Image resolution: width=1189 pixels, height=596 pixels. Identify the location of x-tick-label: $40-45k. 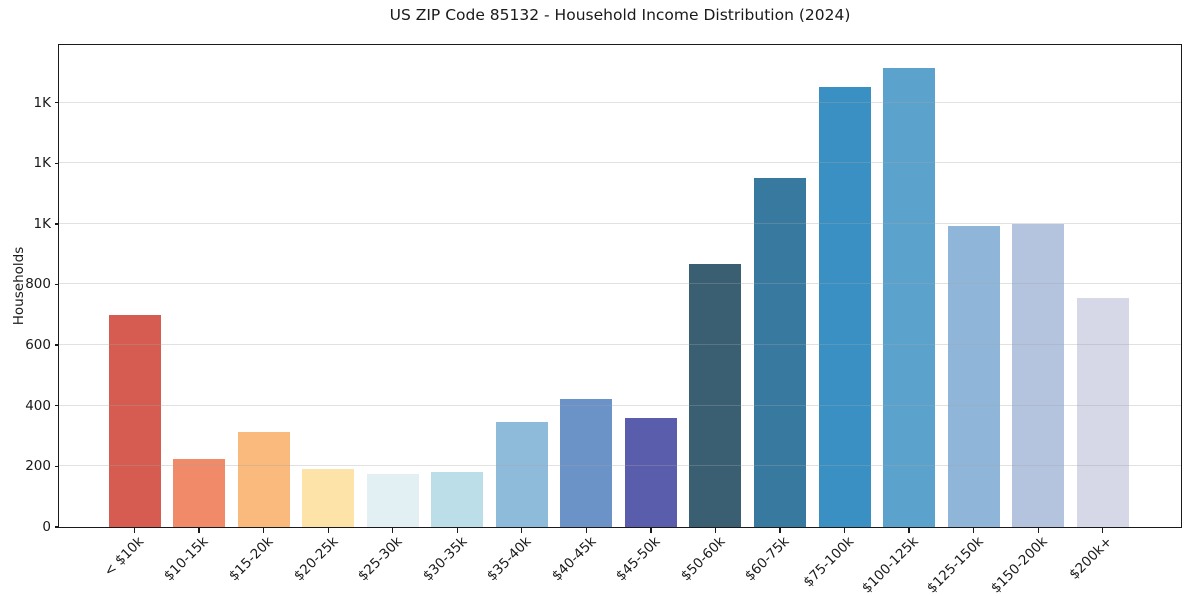
(574, 559).